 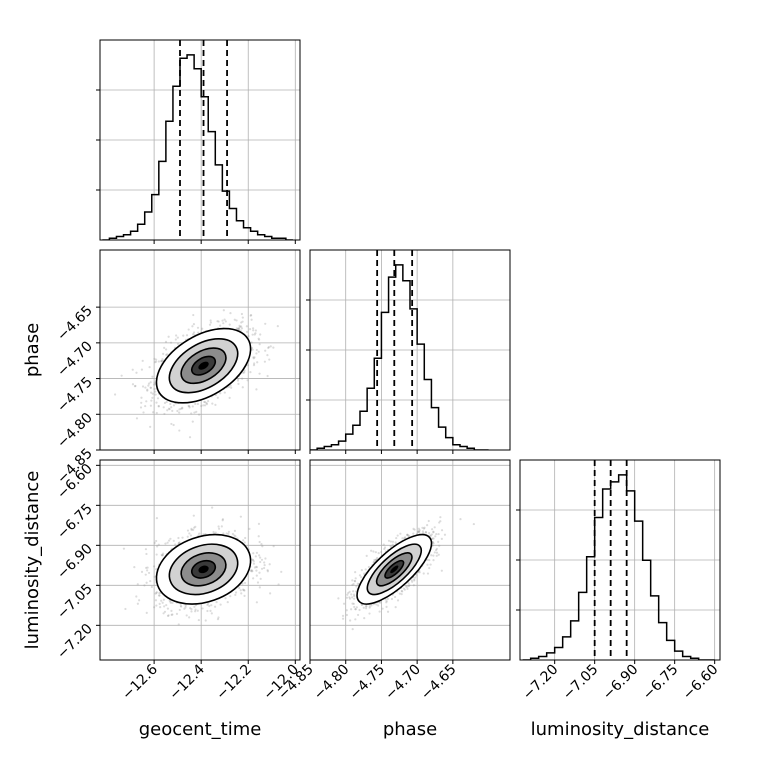 What do you see at coordinates (196, 374) in the screenshot?
I see `samples-geocent_time_phase` at bounding box center [196, 374].